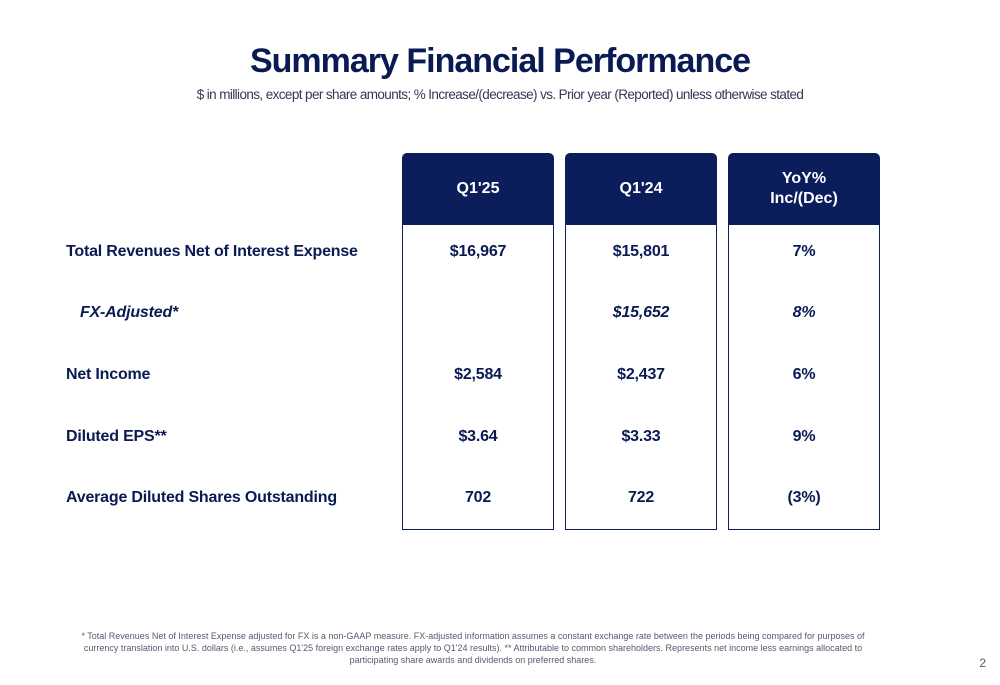  I want to click on column-header-label: Q1'24, so click(641, 188).